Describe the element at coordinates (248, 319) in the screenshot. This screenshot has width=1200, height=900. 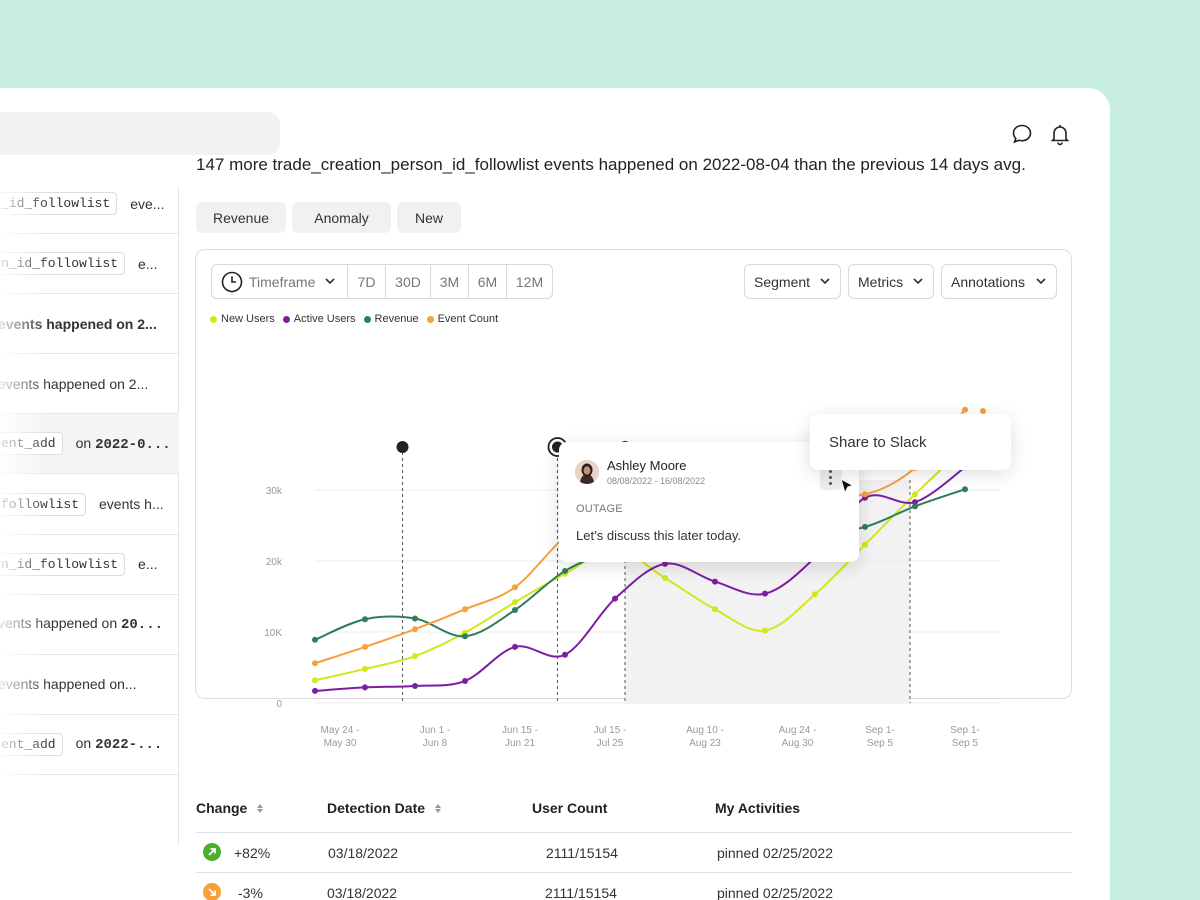
I see `legend-label: New Users` at that location.